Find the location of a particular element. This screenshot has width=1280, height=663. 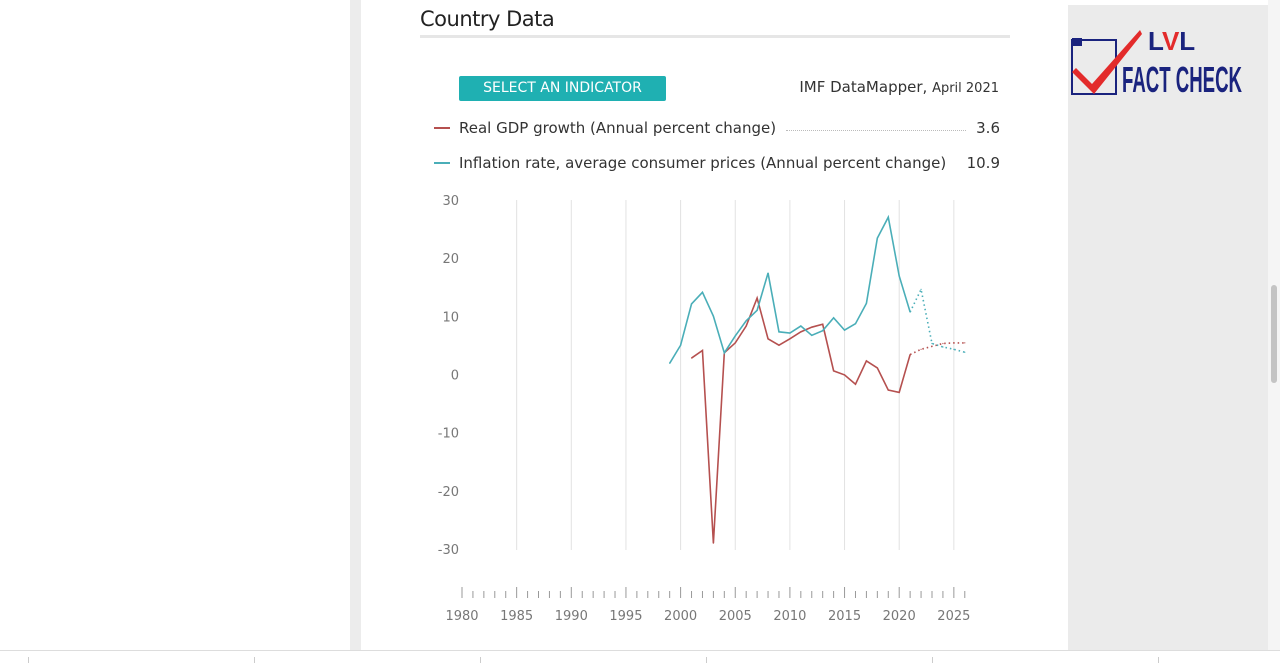

svg-text: FACT CHECK is located at coordinates (1182, 78).